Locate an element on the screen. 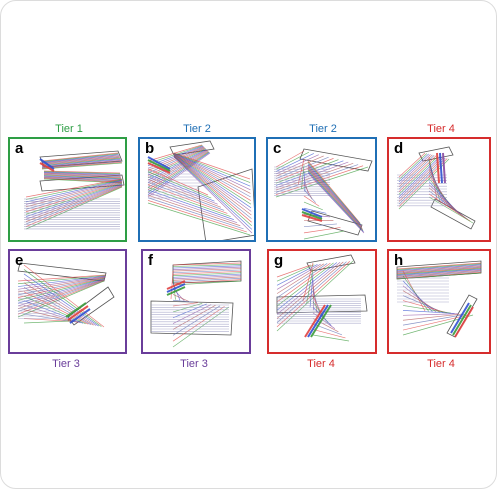 The height and width of the screenshot is (489, 497). tier-label-c: Tier 2 is located at coordinates (323, 129).